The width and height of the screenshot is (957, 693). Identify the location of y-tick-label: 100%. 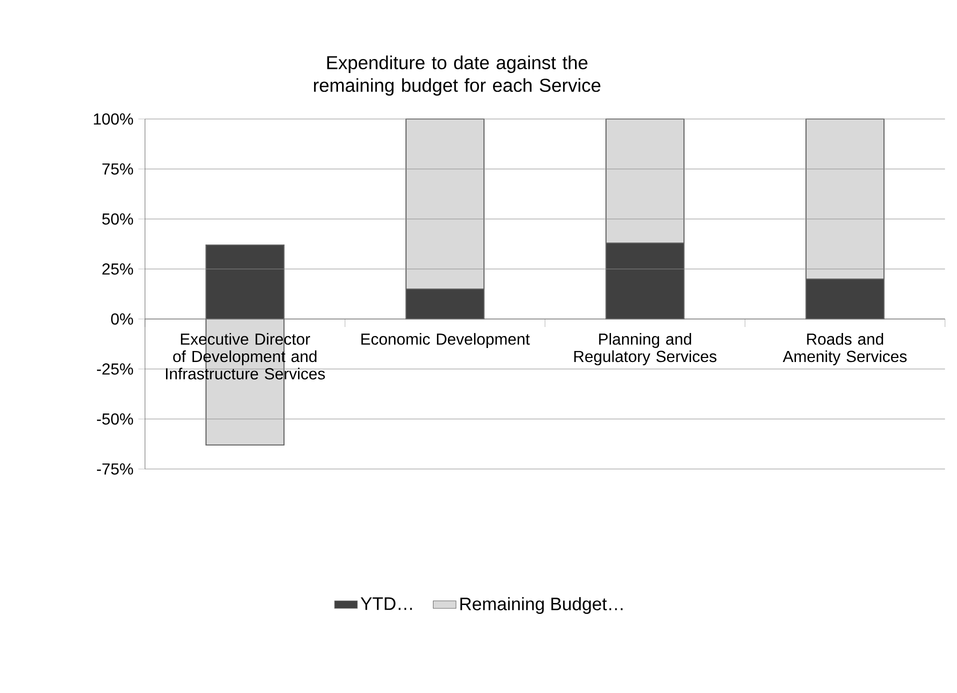
(114, 119).